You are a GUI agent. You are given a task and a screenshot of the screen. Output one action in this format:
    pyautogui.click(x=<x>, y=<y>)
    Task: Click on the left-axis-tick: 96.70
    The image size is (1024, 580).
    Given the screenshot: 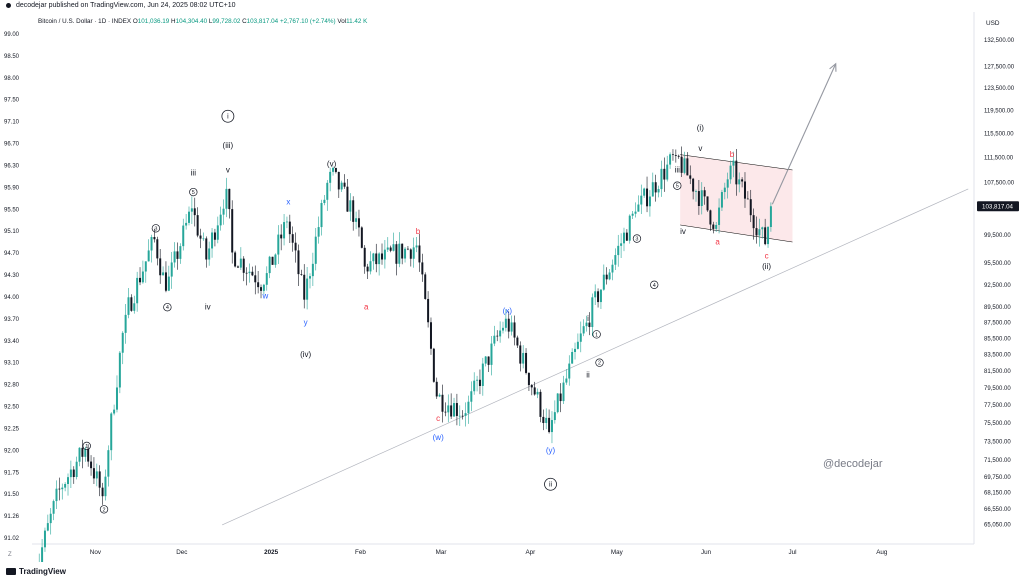 What is the action you would take?
    pyautogui.click(x=12, y=145)
    